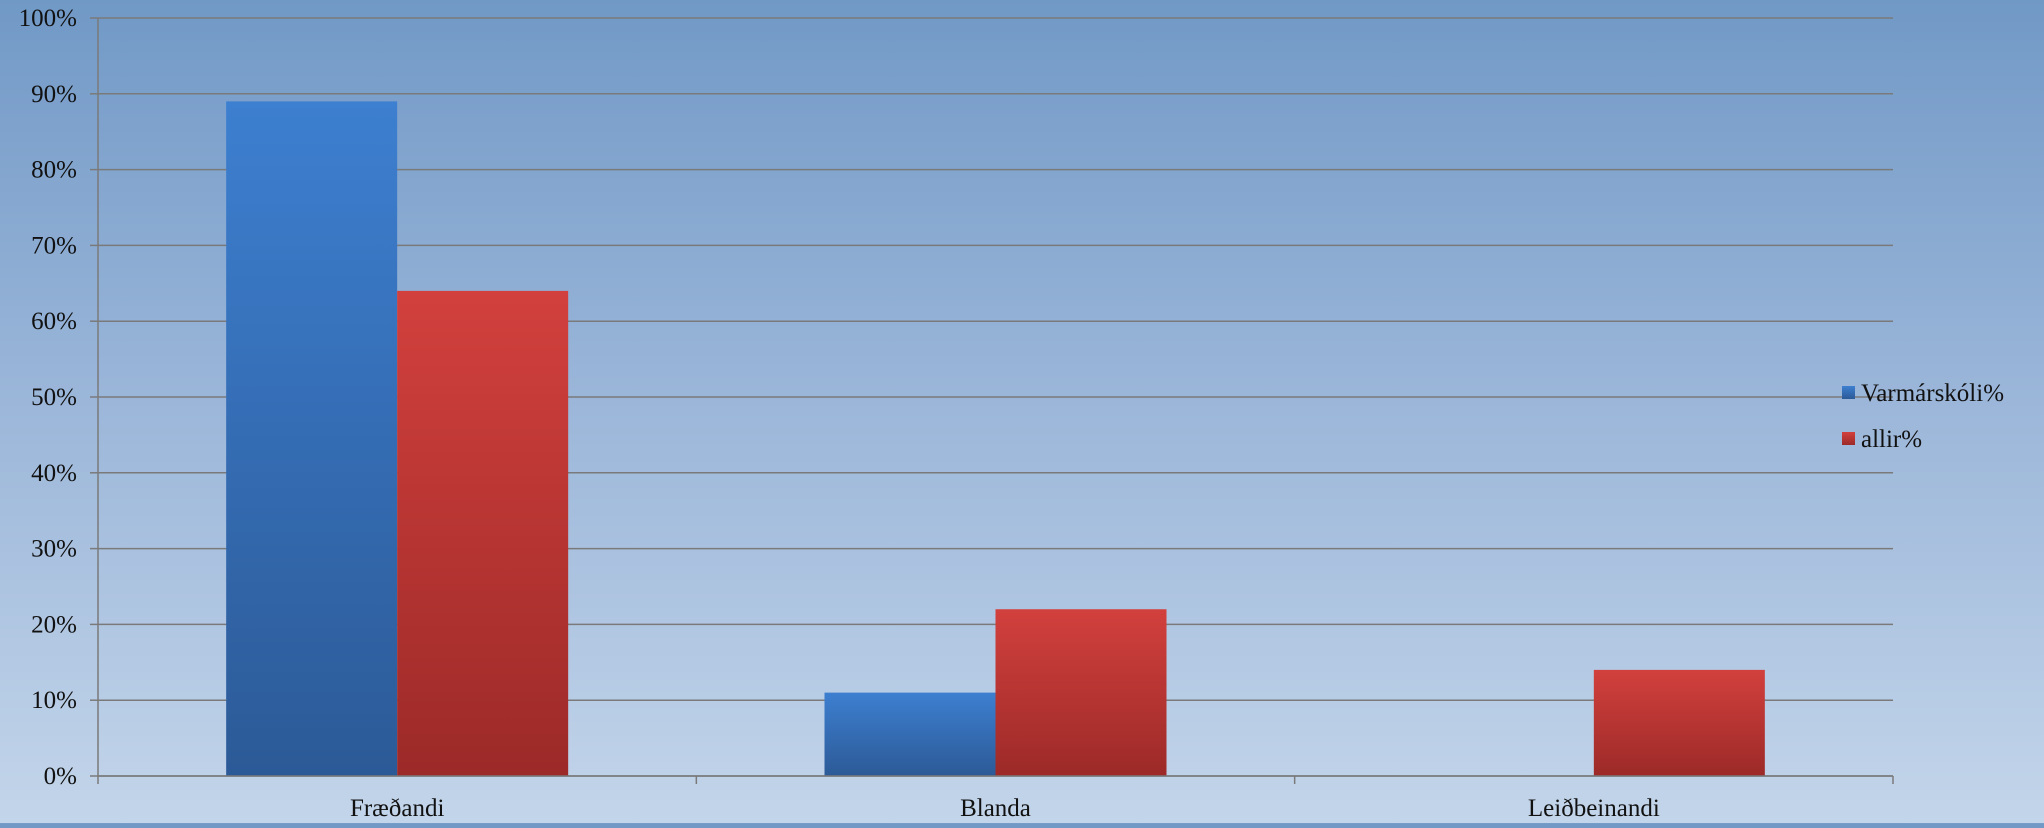  I want to click on legend: Varmárskóli% allir%, so click(1923, 416).